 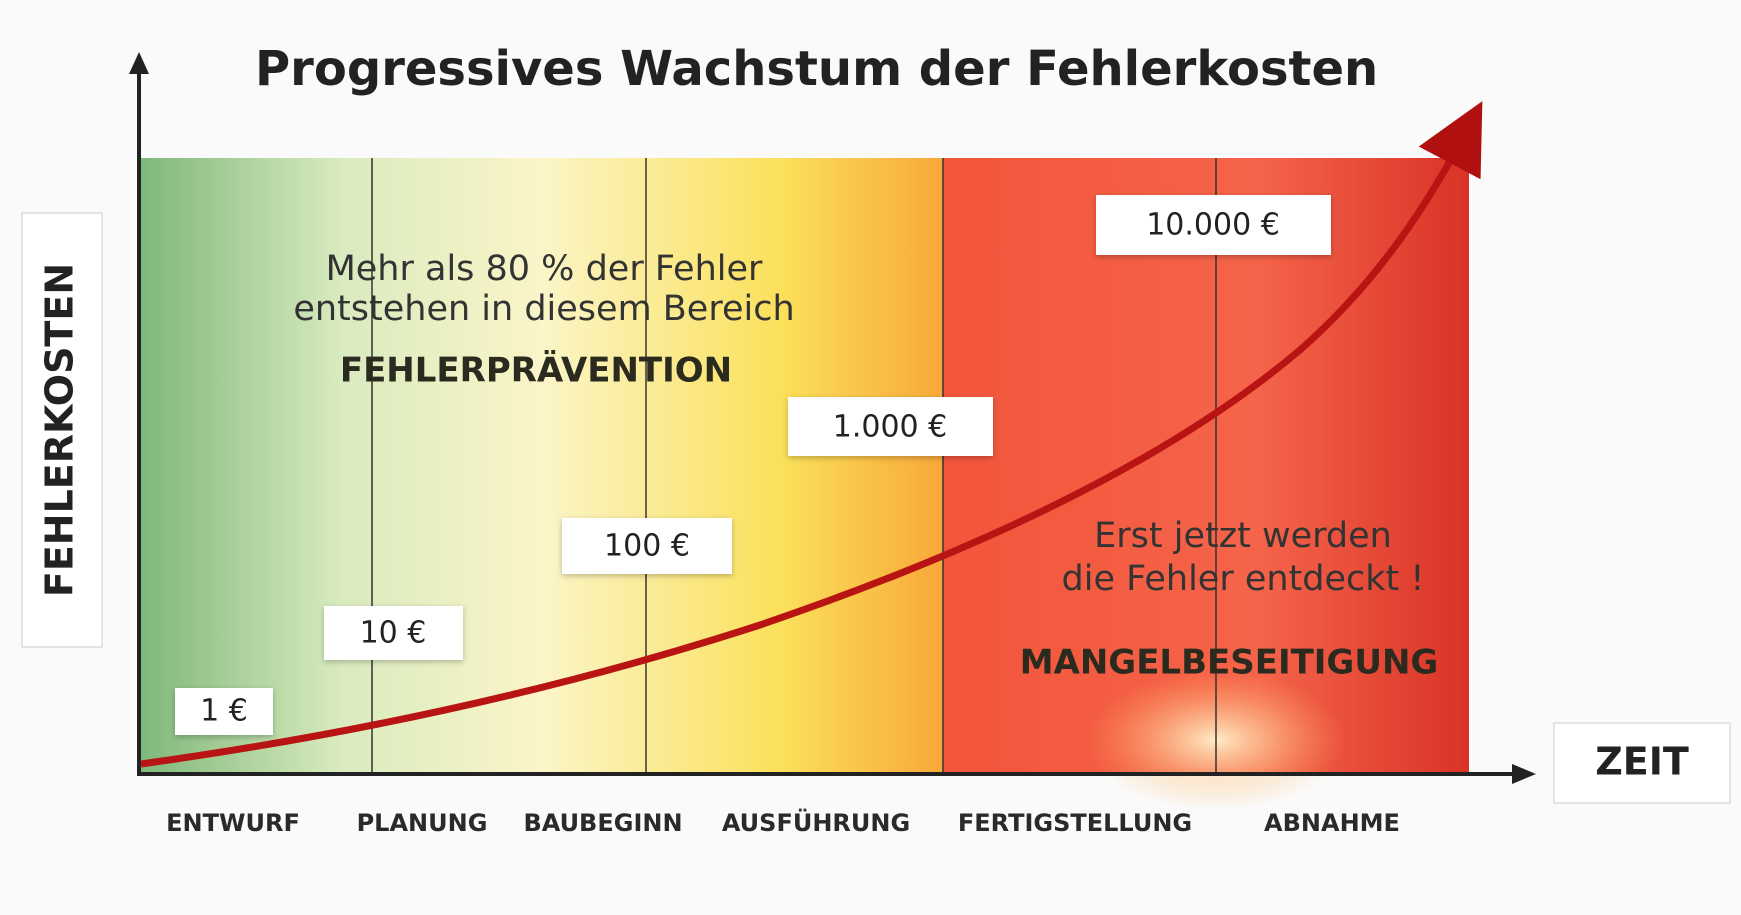 I want to click on cost-label: 1 €, so click(x=224, y=711).